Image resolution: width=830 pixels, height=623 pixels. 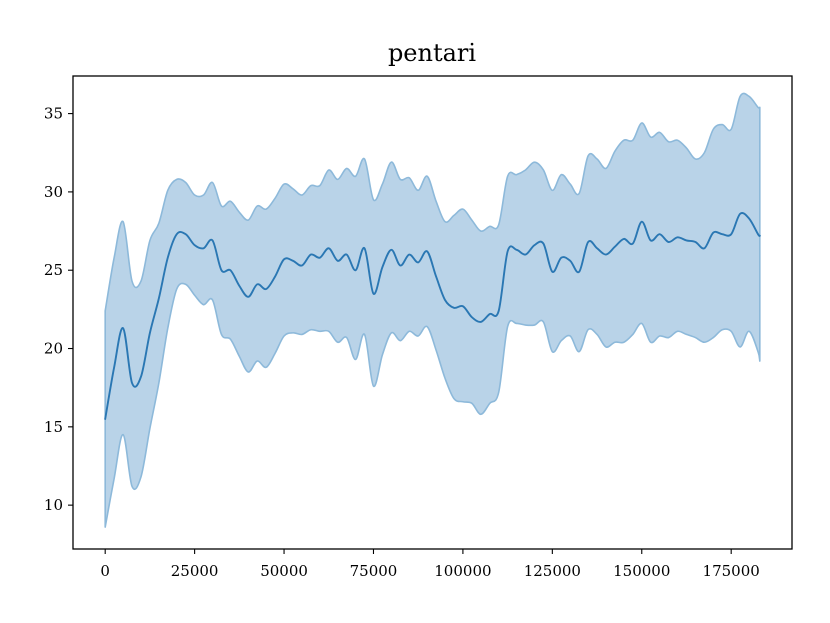 I want to click on x-tick-label: 125000, so click(x=552, y=571).